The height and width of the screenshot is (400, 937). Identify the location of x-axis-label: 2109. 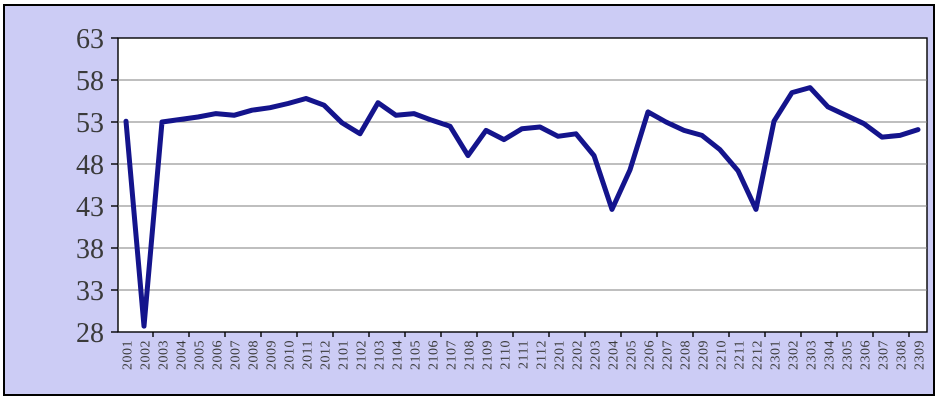
(488, 355).